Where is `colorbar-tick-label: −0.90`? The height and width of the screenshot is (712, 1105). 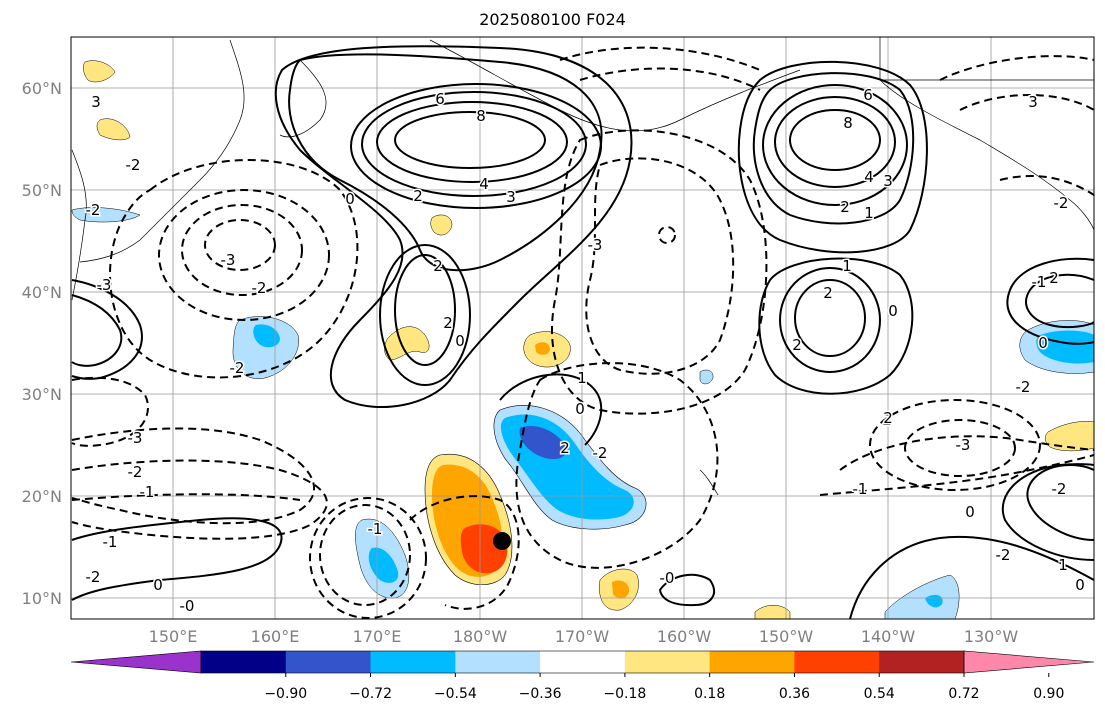
colorbar-tick-label: −0.90 is located at coordinates (285, 694).